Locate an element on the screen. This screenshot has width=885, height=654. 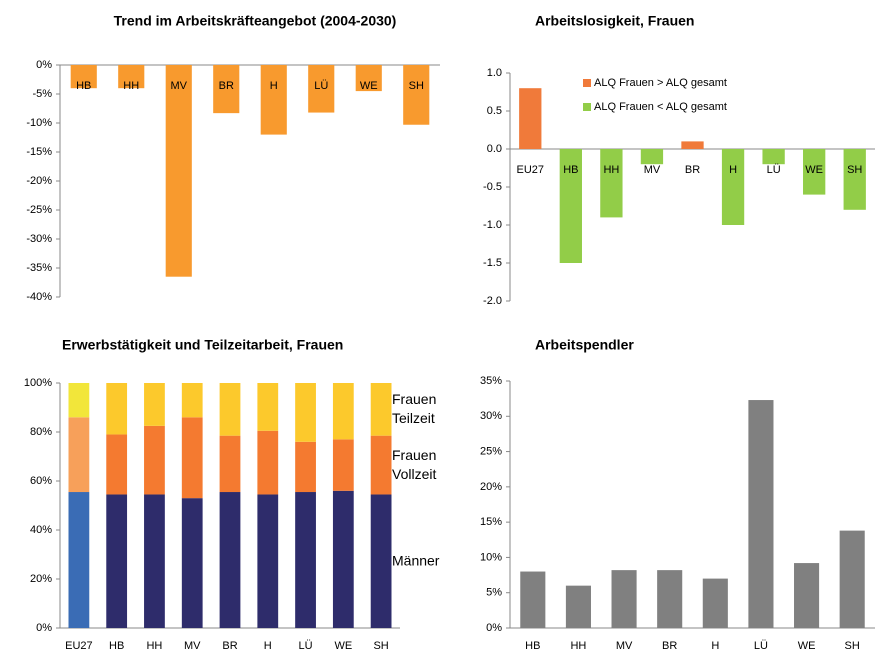
y-tick-label: -10% is located at coordinates (39, 123).